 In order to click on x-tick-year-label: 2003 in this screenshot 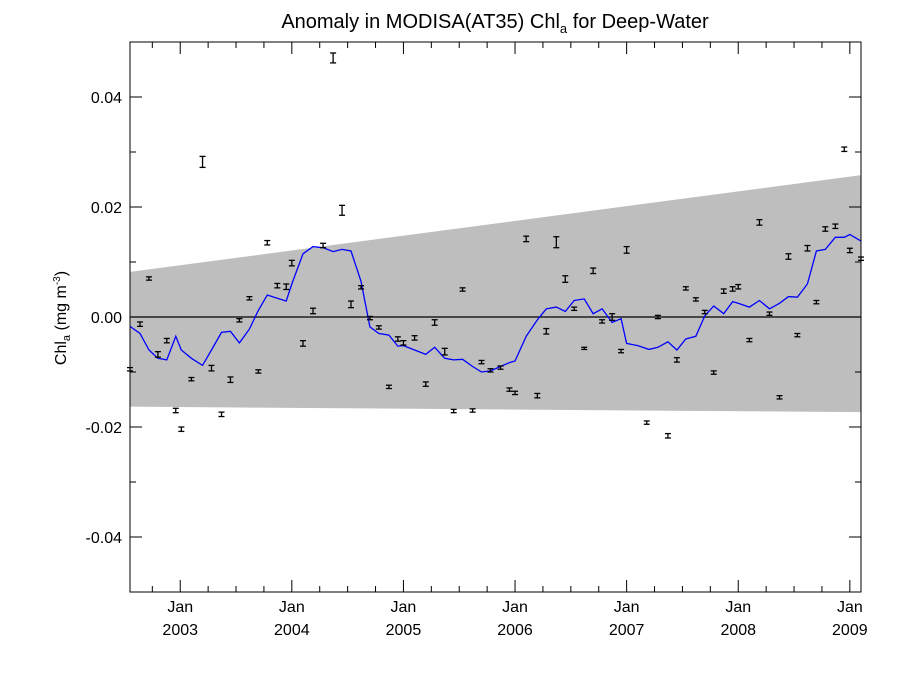, I will do `click(180, 630)`.